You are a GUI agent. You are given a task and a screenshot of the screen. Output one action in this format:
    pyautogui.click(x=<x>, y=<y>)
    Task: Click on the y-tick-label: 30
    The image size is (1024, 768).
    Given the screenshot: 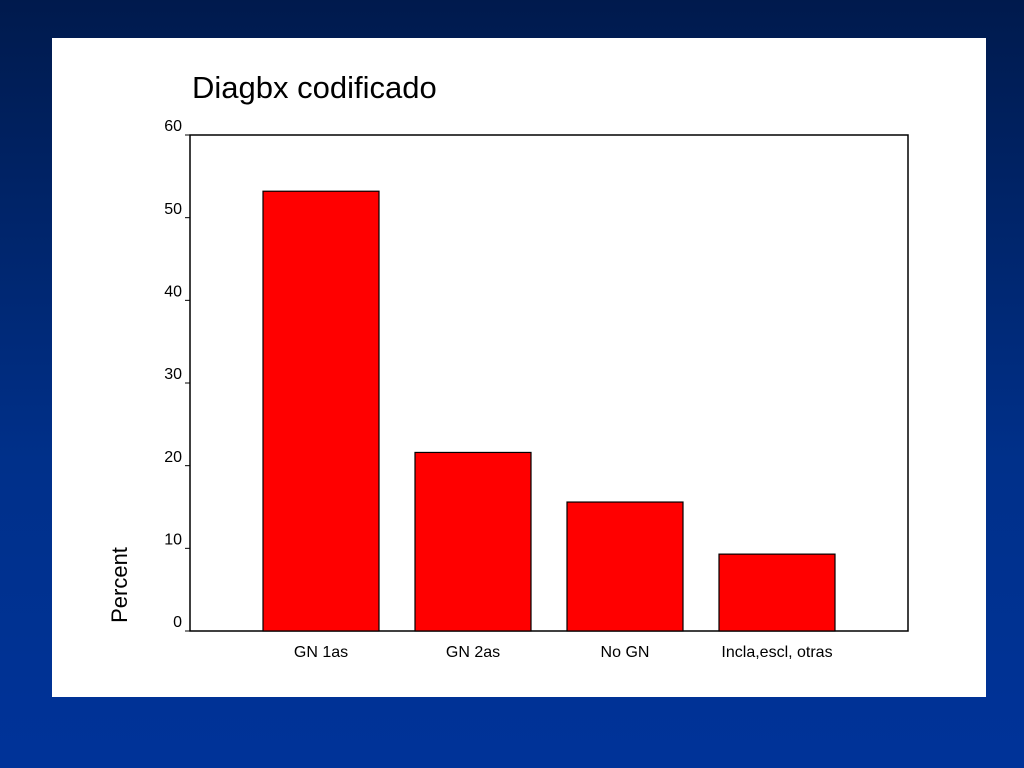 What is the action you would take?
    pyautogui.click(x=173, y=374)
    